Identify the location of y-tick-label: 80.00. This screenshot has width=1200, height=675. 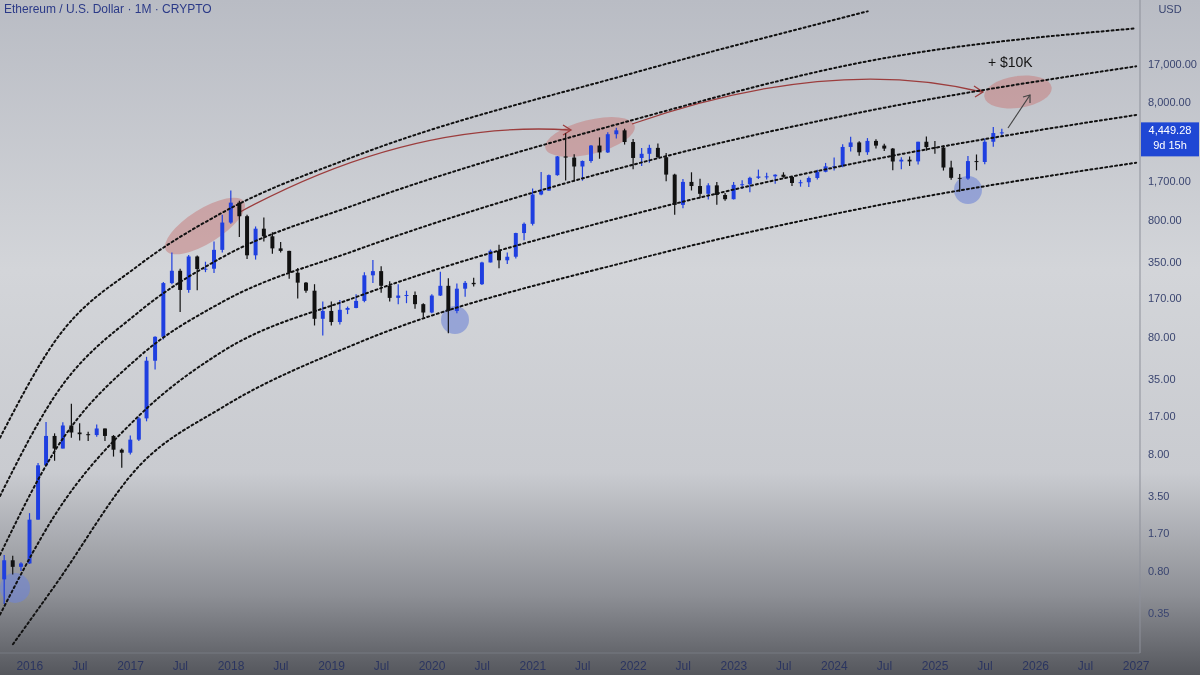
(1162, 336).